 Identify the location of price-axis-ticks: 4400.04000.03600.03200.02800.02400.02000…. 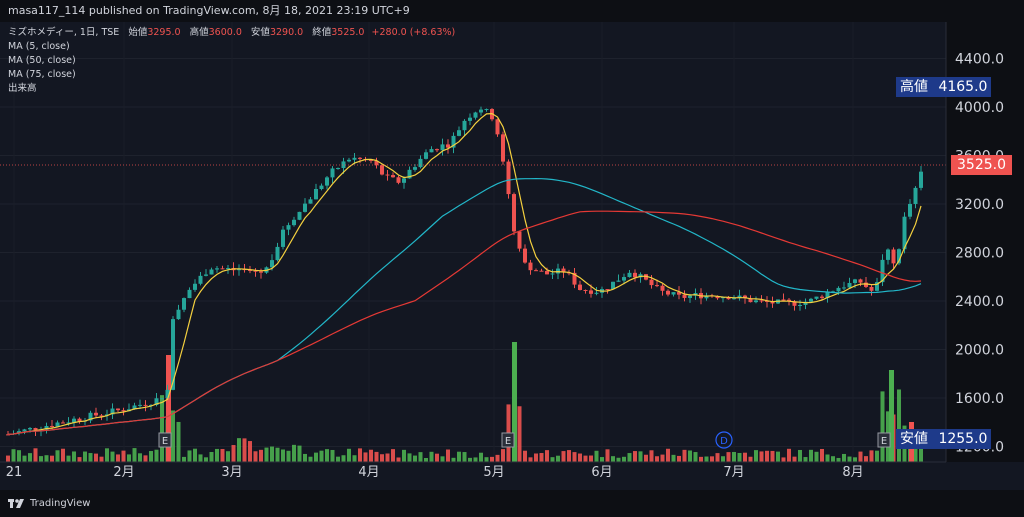
(979, 254).